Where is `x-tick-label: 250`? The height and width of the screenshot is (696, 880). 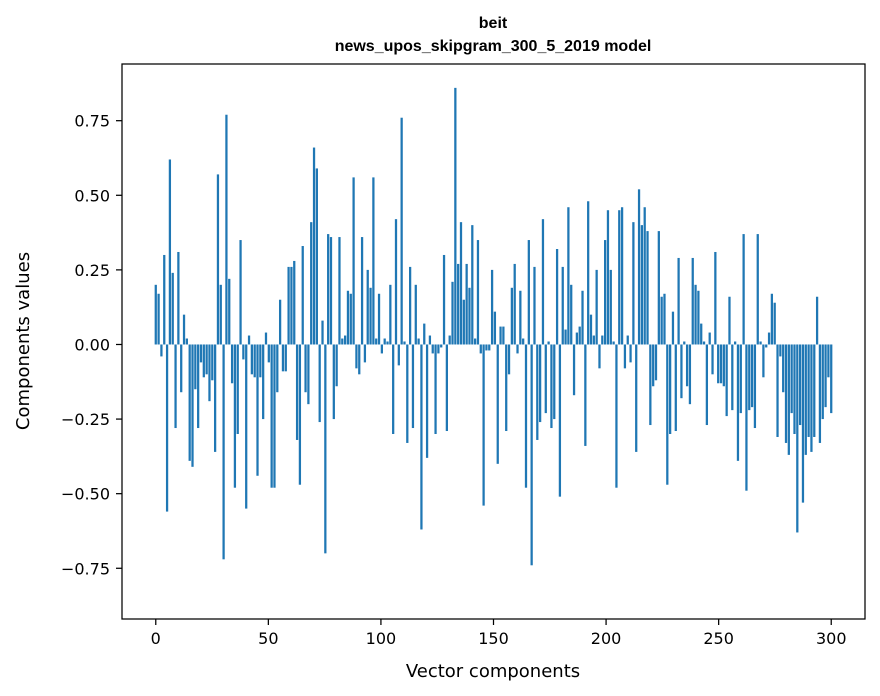
x-tick-label: 250 is located at coordinates (718, 638).